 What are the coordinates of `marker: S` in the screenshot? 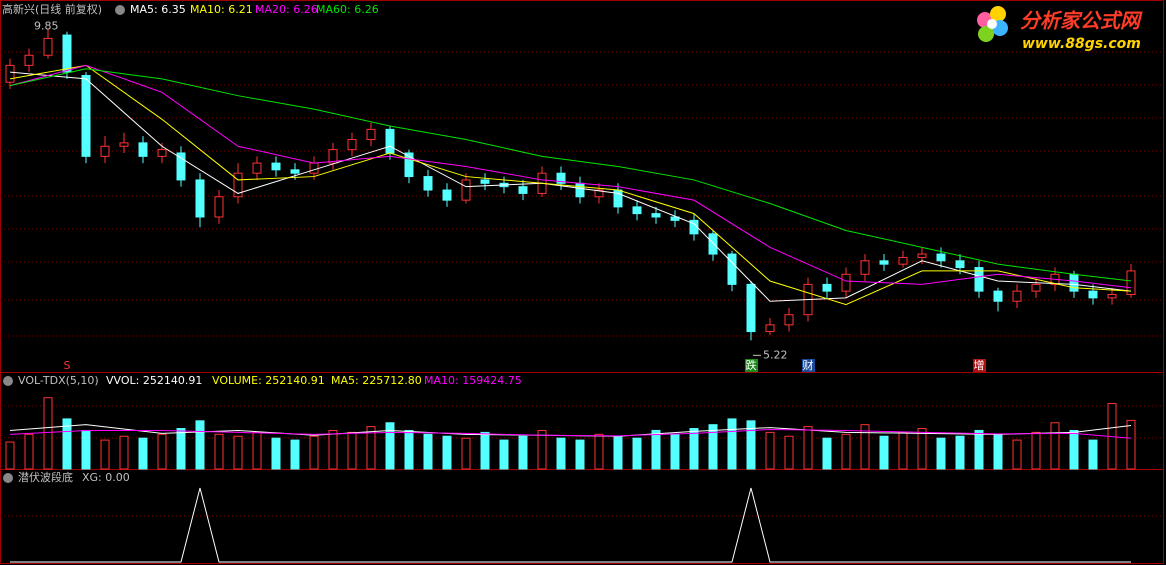 It's located at (67, 365).